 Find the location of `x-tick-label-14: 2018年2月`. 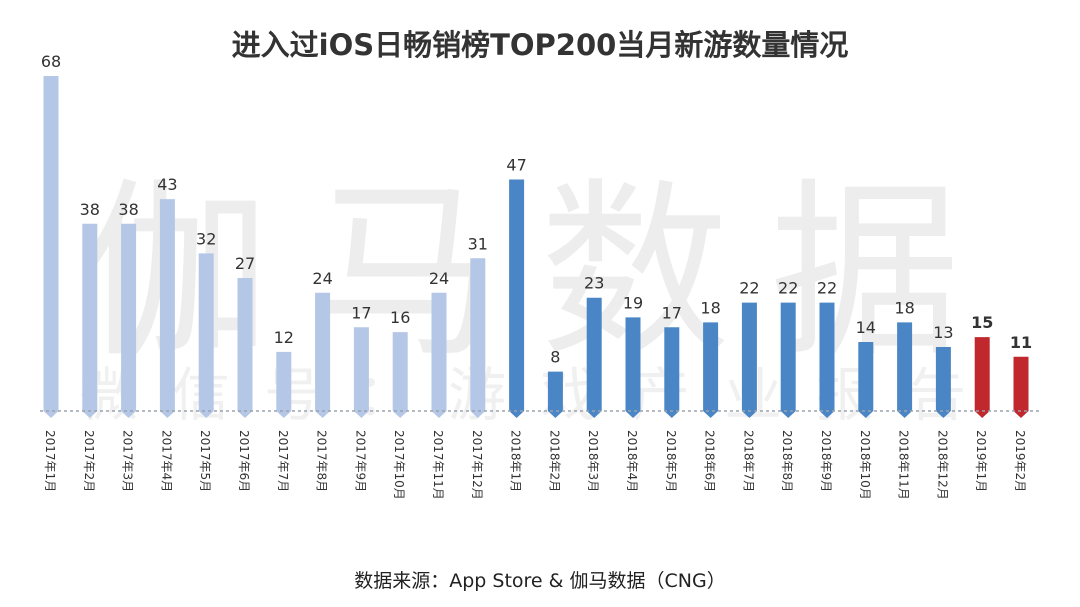

x-tick-label-14: 2018年2月 is located at coordinates (554, 461).